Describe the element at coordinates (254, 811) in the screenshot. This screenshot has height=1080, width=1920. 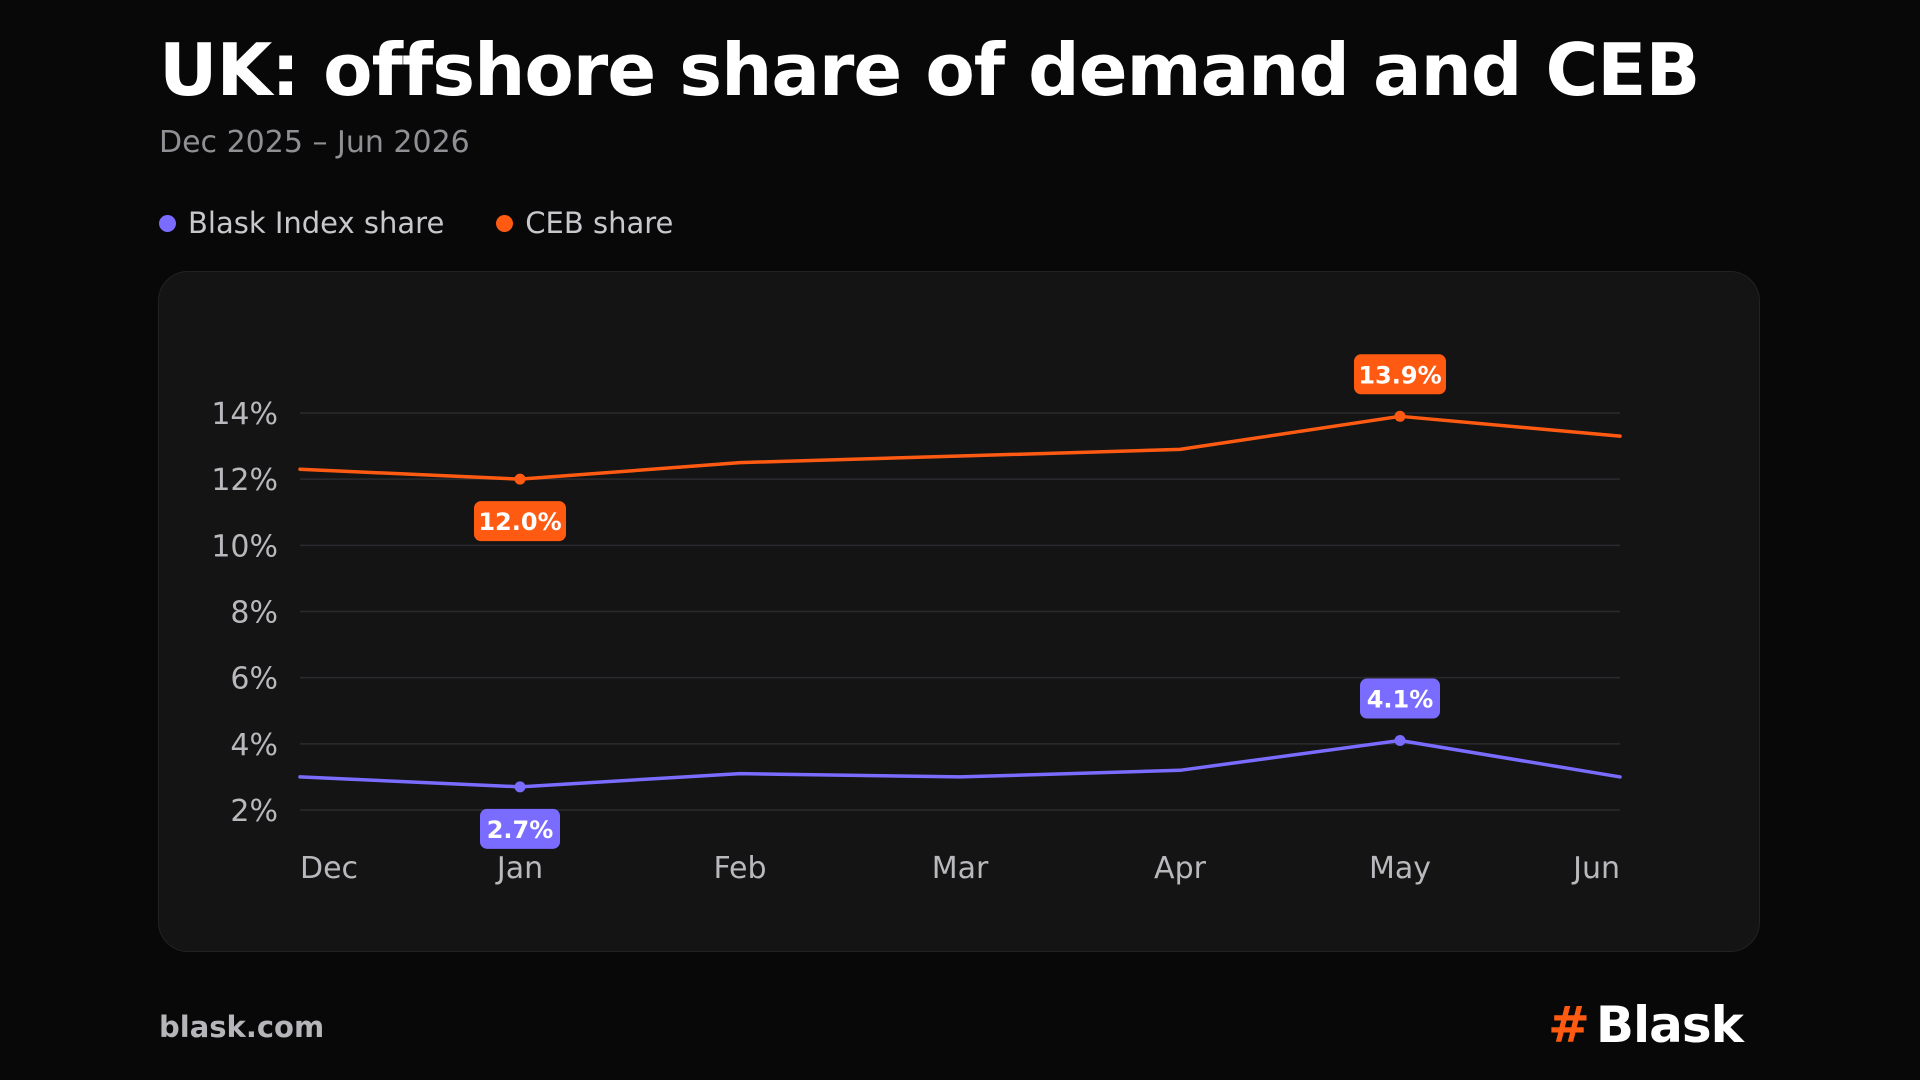
I see `y-tick-label: 2%` at that location.